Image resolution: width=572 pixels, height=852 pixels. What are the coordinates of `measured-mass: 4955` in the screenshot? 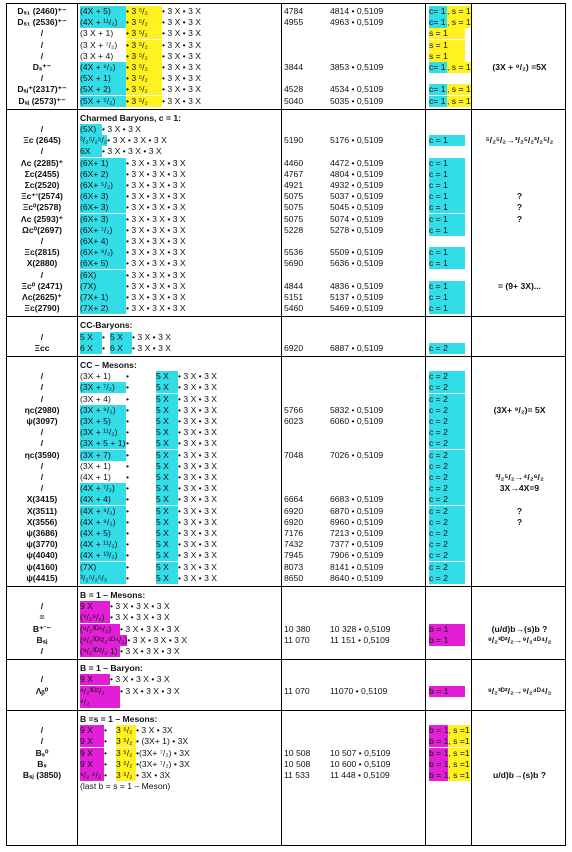 It's located at (294, 22).